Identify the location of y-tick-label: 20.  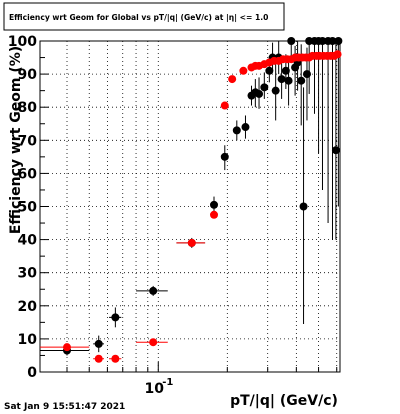
(28, 307).